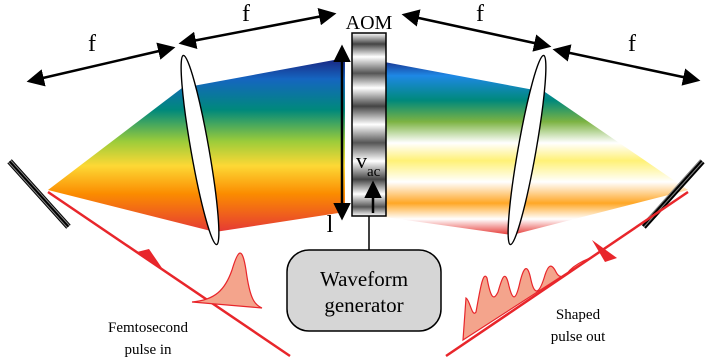  I want to click on right-mirror, so click(673, 194).